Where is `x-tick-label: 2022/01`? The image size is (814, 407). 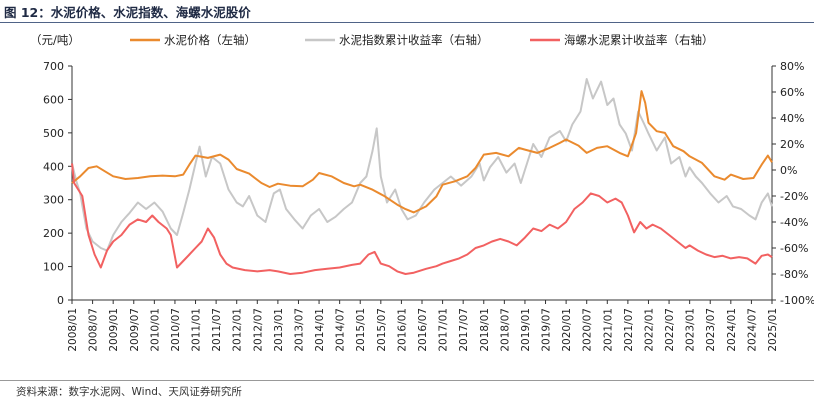
x-tick-label: 2022/01 is located at coordinates (649, 330).